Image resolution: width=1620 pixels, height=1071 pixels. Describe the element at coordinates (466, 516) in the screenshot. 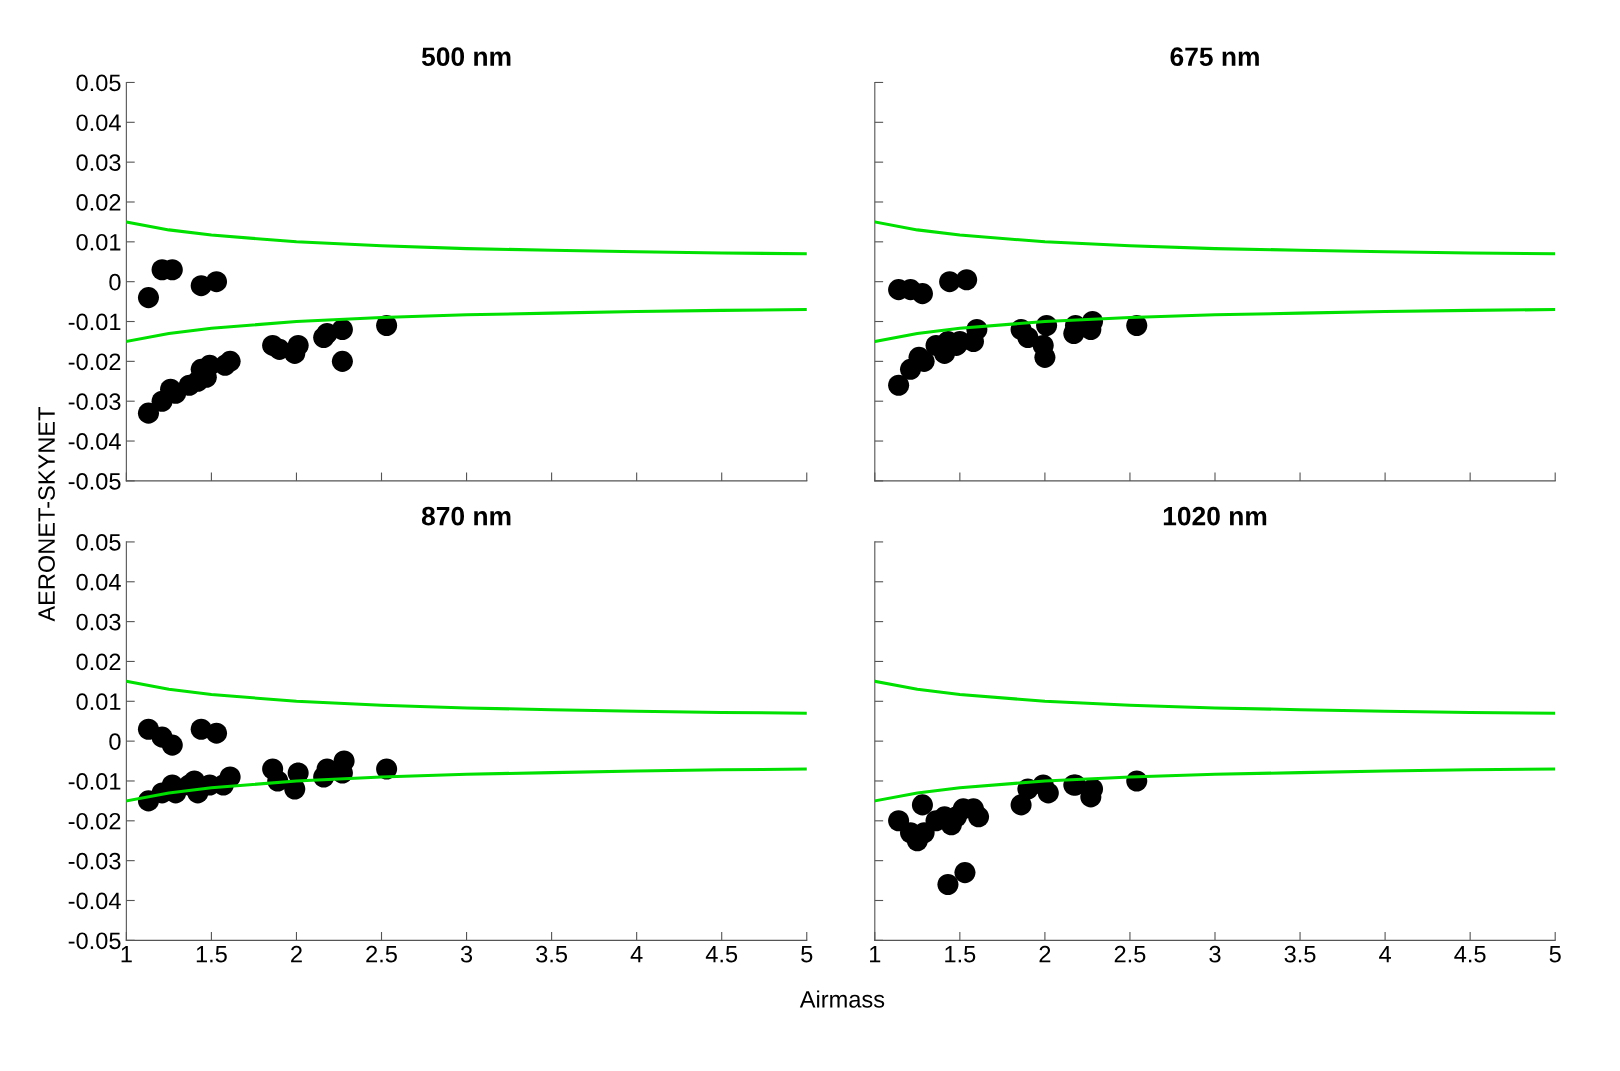

I see `chart-title: 870 nm` at that location.